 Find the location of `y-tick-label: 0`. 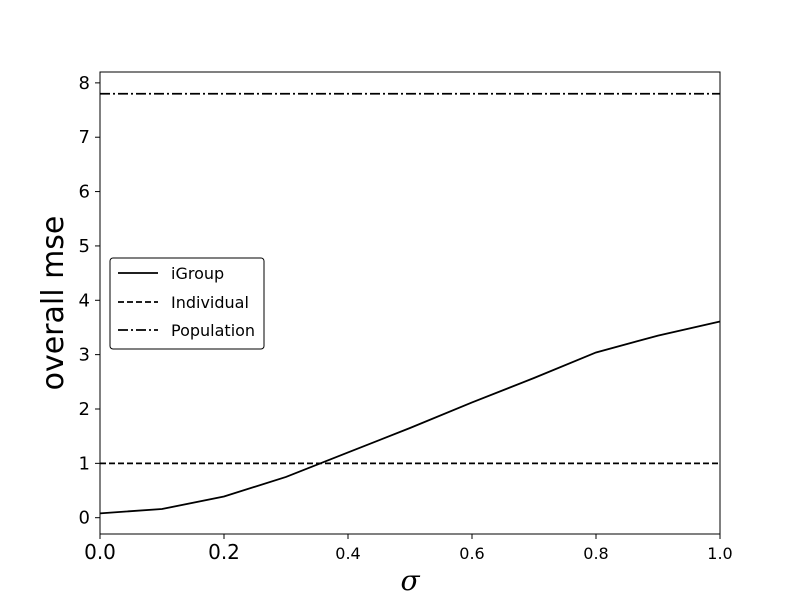

y-tick-label: 0 is located at coordinates (84, 518).